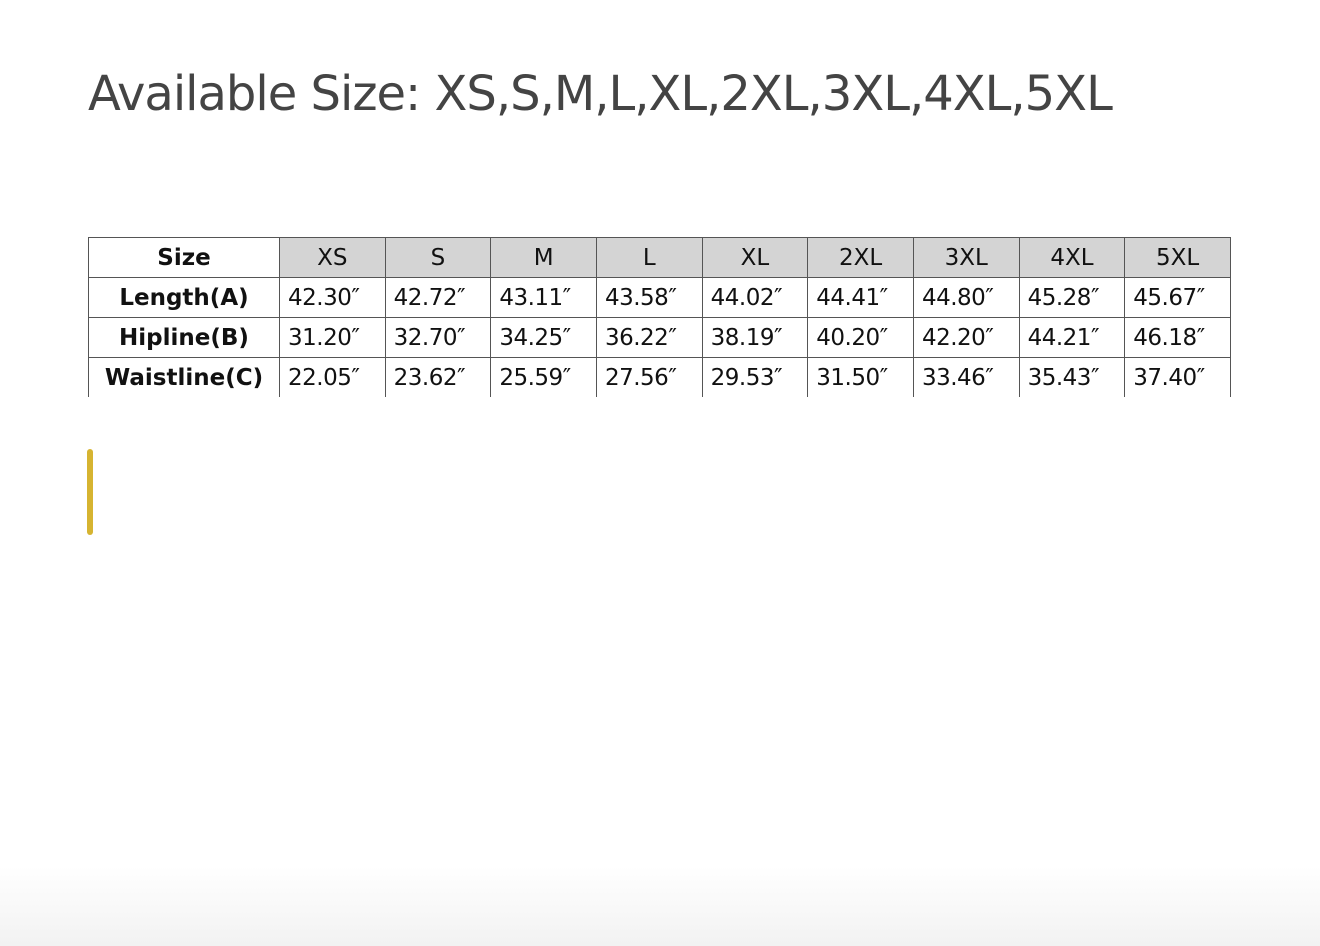  What do you see at coordinates (332, 297) in the screenshot?
I see `table-cell: 42.30″` at bounding box center [332, 297].